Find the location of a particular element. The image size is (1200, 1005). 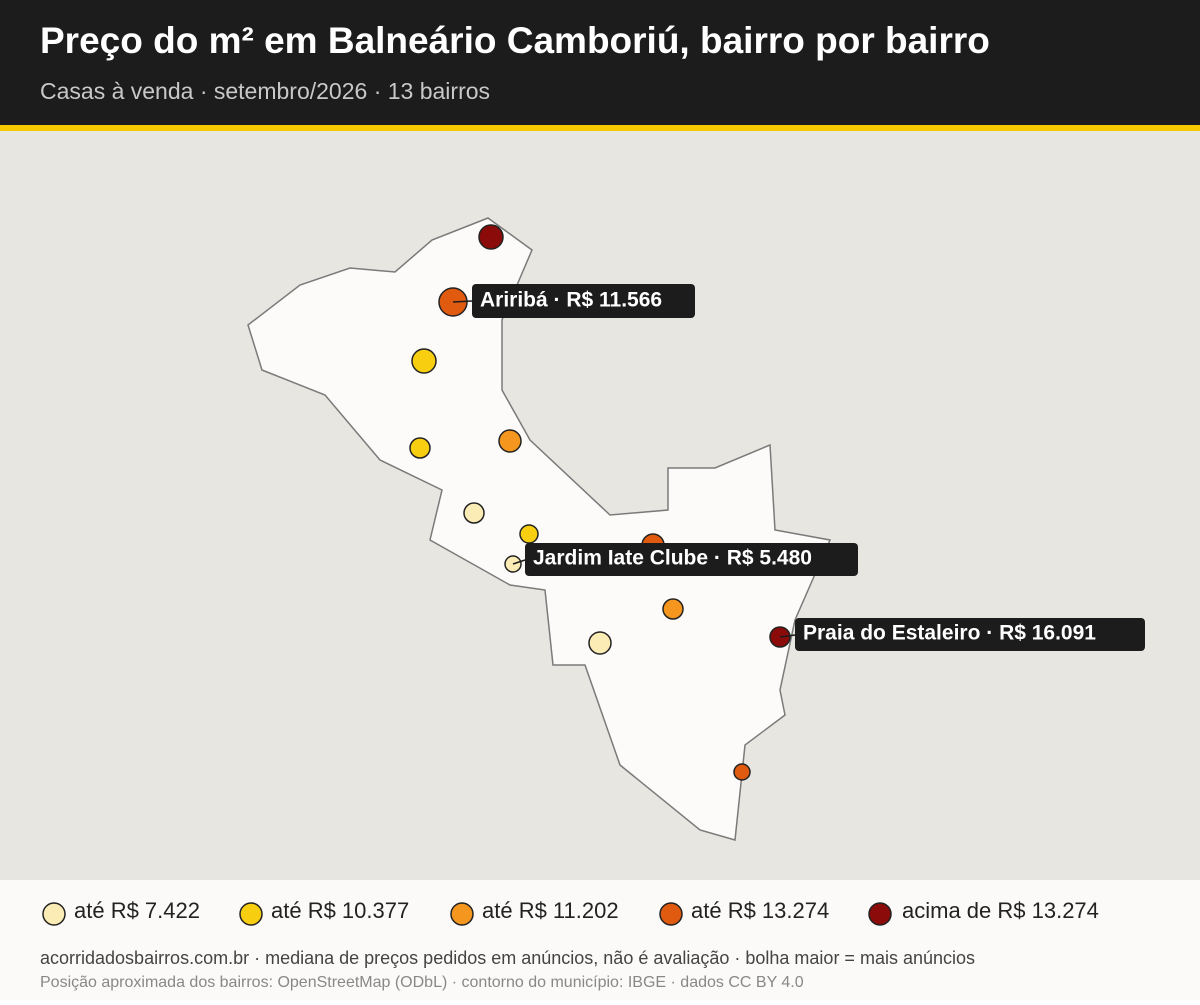

callout-label: Jardim Iate Clube · R$ 5.480 is located at coordinates (672, 558).